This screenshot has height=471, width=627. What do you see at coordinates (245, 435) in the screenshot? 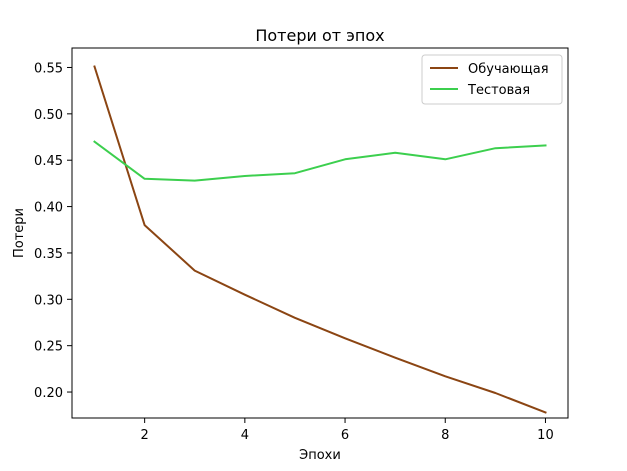
I see `x-tick-label: 4` at bounding box center [245, 435].